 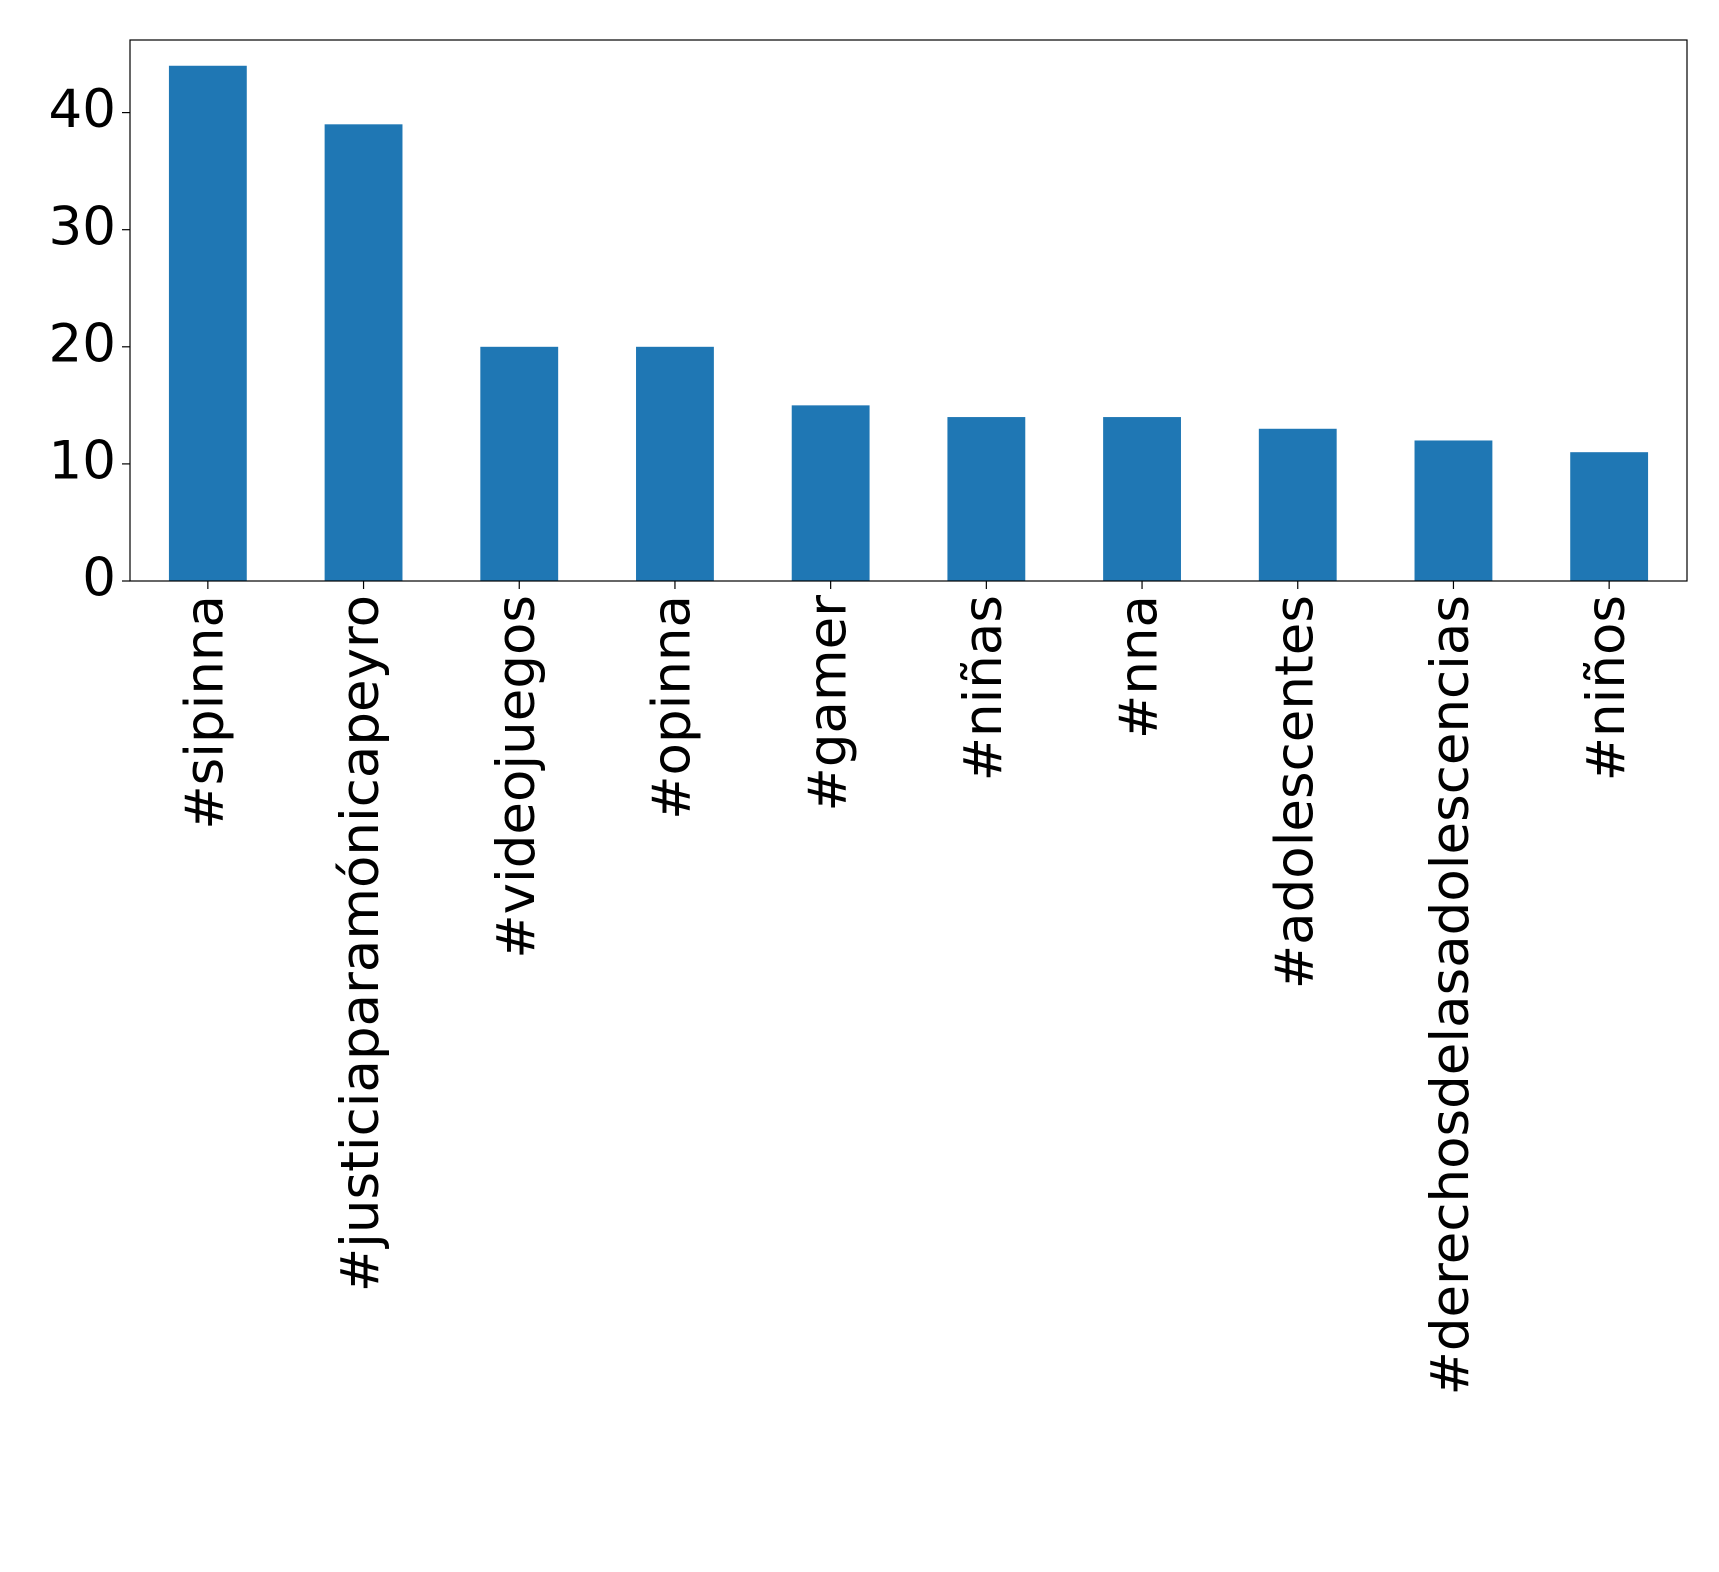 What do you see at coordinates (672, 707) in the screenshot?
I see `x-tick-label: #opinna` at bounding box center [672, 707].